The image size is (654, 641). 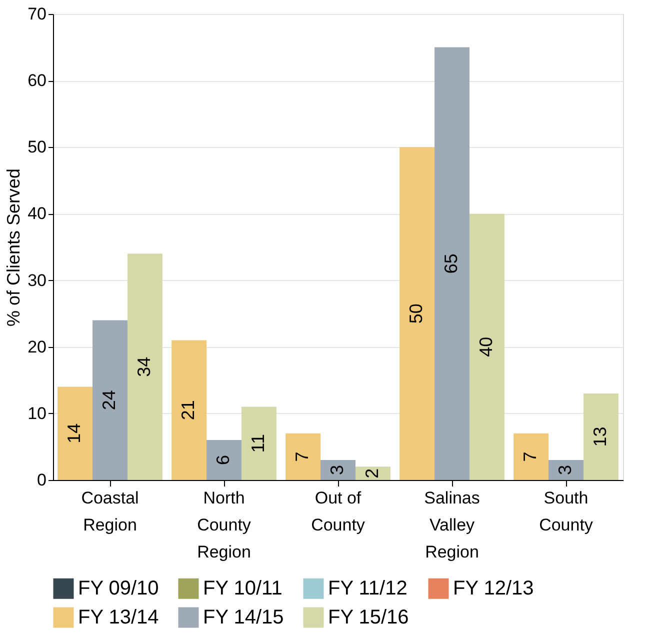 I want to click on x-tick-label: Coastal Region, so click(x=110, y=511).